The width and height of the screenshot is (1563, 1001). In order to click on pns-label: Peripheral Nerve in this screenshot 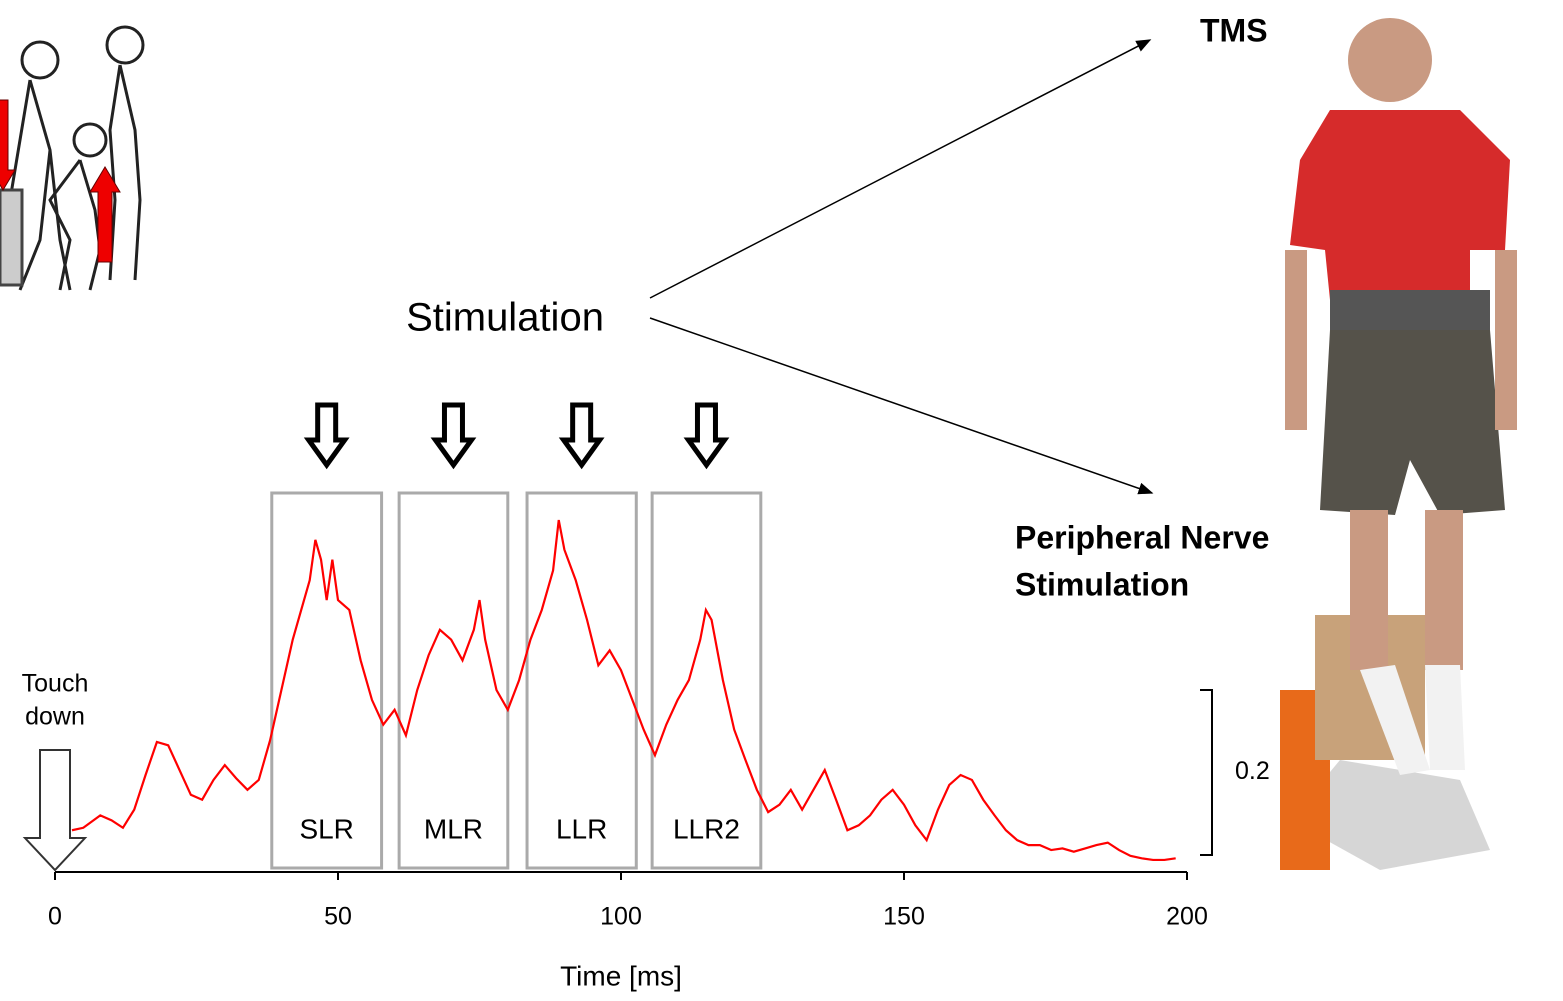, I will do `click(1142, 537)`.